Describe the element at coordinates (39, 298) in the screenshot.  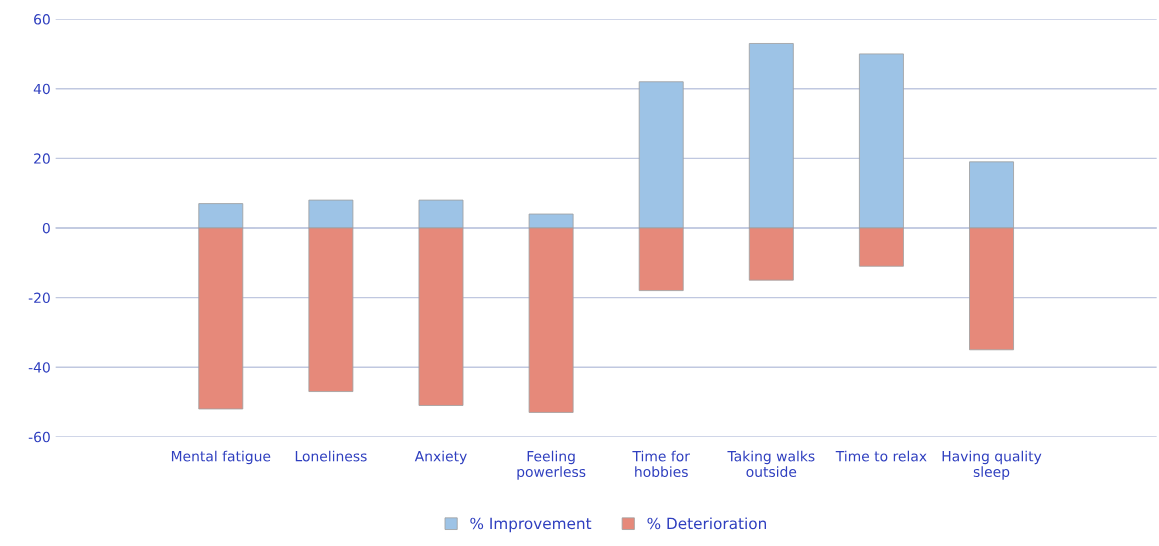
I see `y-tick-label: -20` at that location.